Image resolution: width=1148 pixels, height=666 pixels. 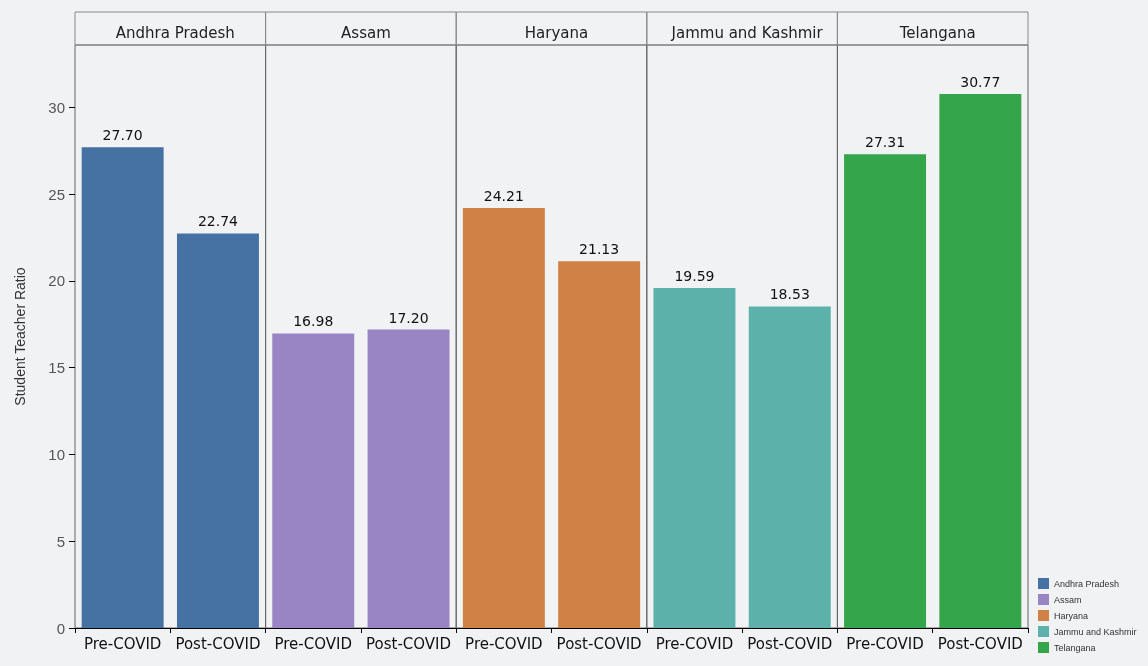 What do you see at coordinates (556, 32) in the screenshot?
I see `chart-title: Haryana` at bounding box center [556, 32].